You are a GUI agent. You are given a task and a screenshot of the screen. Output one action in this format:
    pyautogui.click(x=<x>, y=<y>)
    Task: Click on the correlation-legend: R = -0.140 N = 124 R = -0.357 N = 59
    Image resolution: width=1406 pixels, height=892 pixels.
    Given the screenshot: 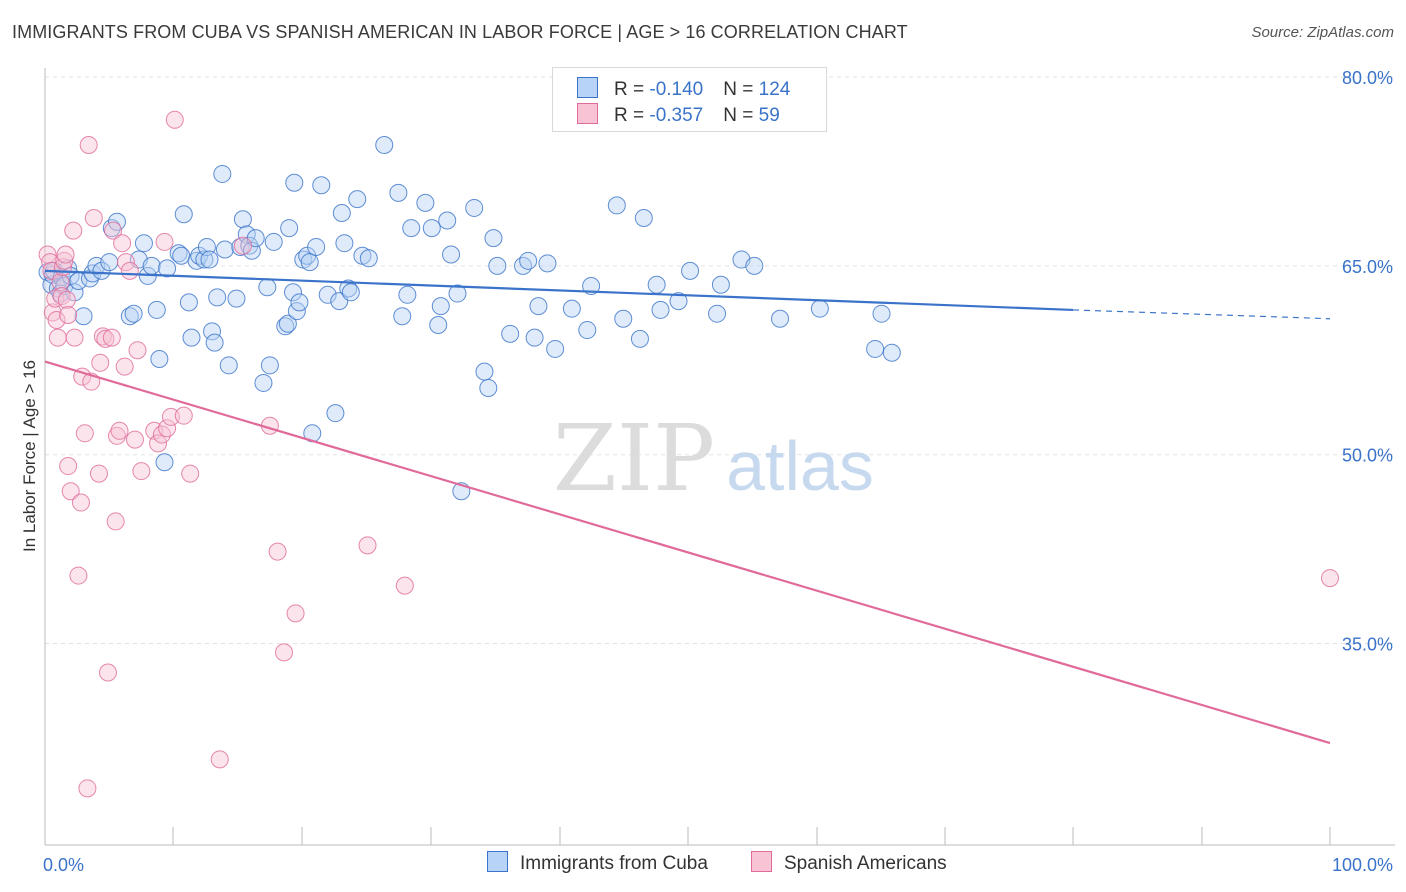 What is the action you would take?
    pyautogui.click(x=689, y=99)
    